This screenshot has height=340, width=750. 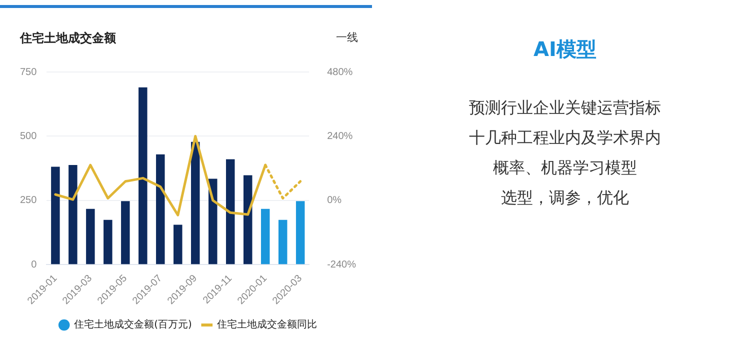 What do you see at coordinates (341, 264) in the screenshot?
I see `y2-tick-label: -240%` at bounding box center [341, 264].